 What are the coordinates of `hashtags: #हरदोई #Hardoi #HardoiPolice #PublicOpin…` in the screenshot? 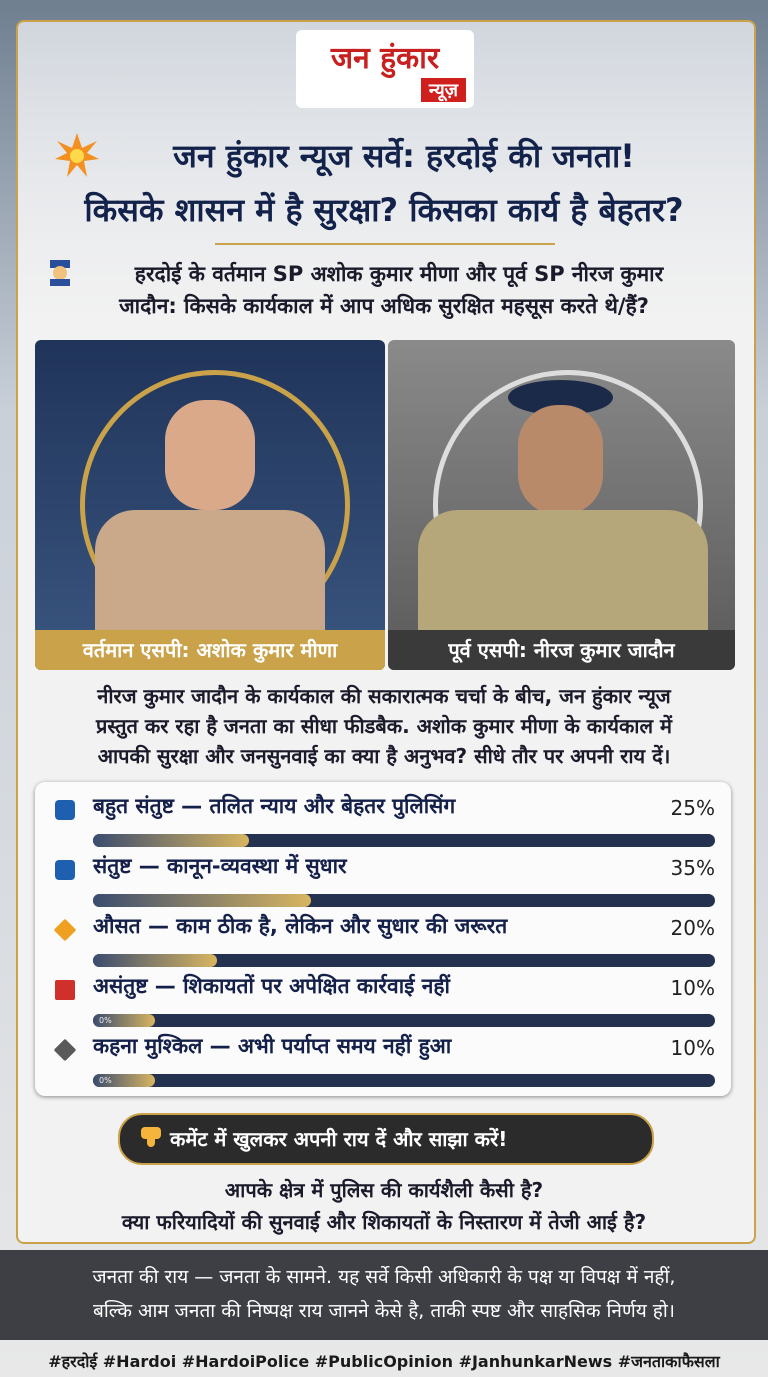 It's located at (384, 1361).